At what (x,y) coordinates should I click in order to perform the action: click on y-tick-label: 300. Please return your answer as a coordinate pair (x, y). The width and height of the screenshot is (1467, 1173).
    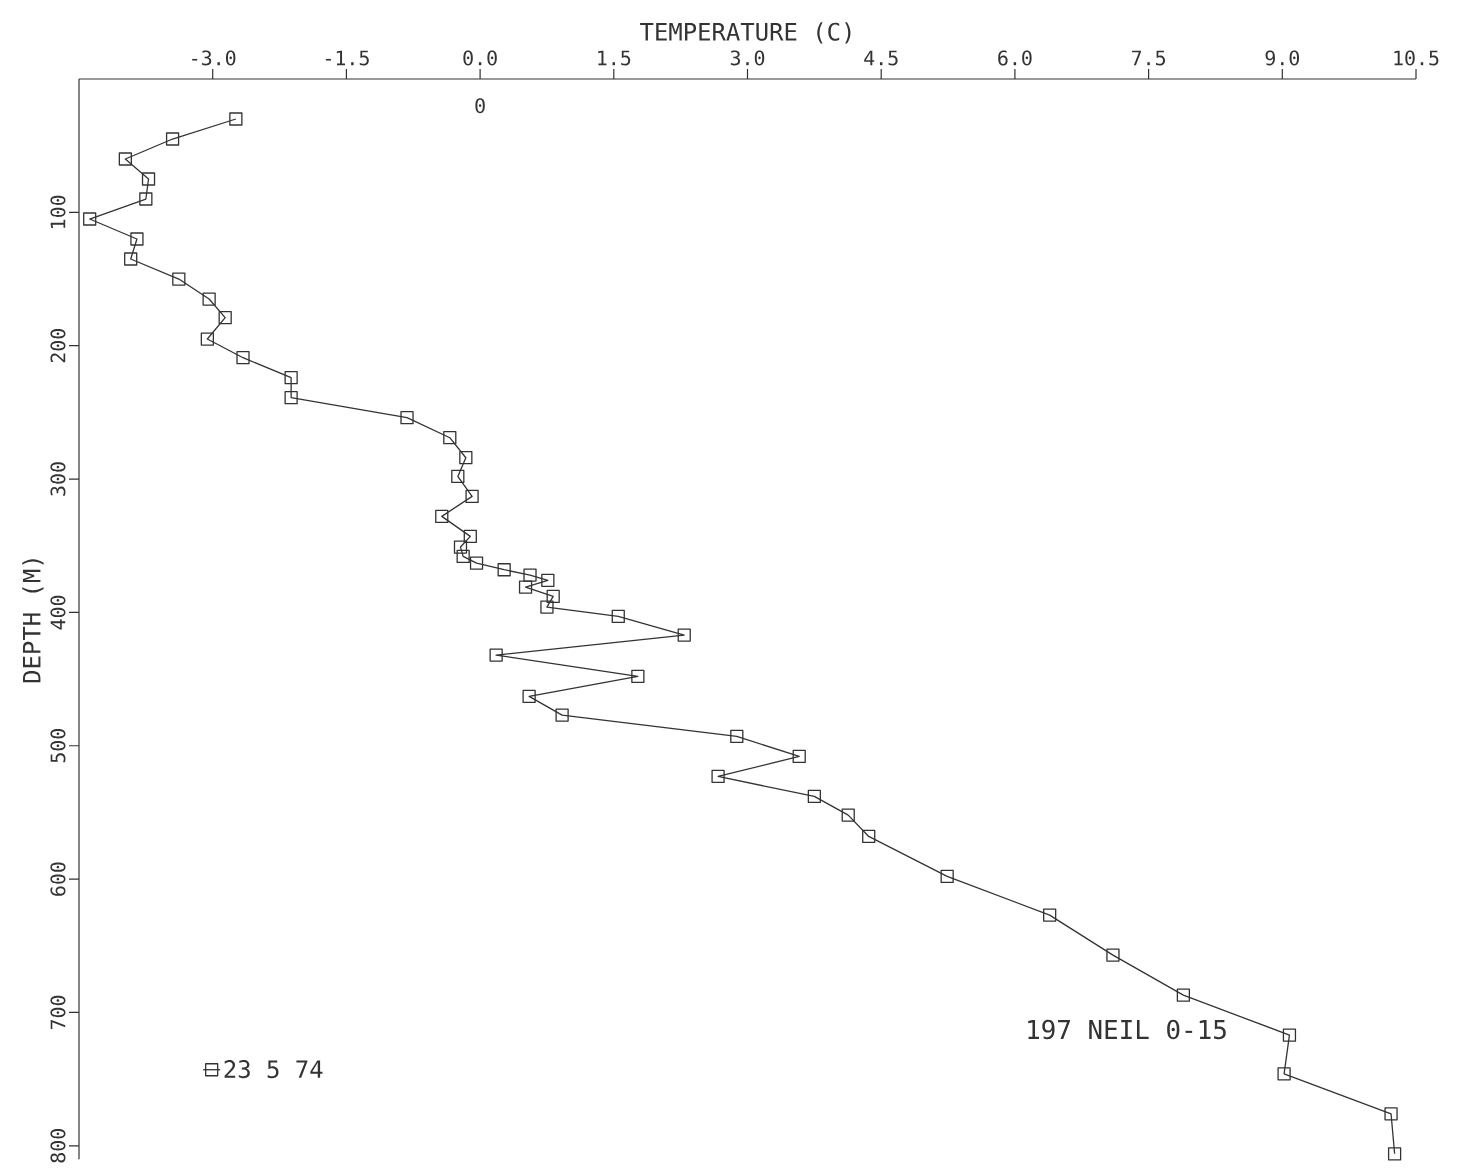
    Looking at the image, I should click on (58, 479).